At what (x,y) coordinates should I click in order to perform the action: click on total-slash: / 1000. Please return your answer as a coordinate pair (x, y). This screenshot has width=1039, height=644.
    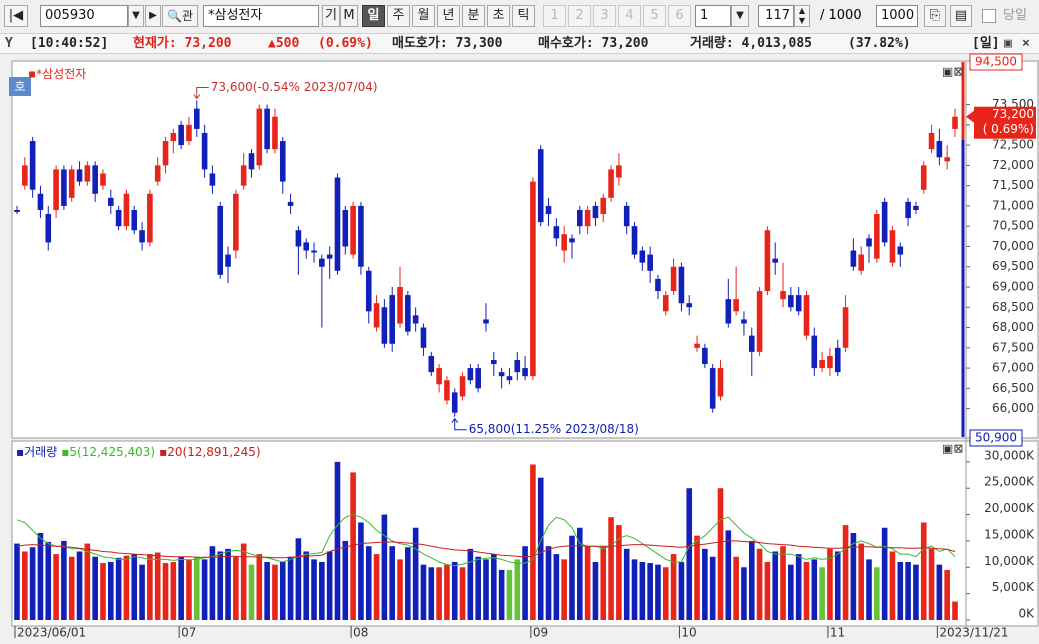
    Looking at the image, I should click on (841, 15).